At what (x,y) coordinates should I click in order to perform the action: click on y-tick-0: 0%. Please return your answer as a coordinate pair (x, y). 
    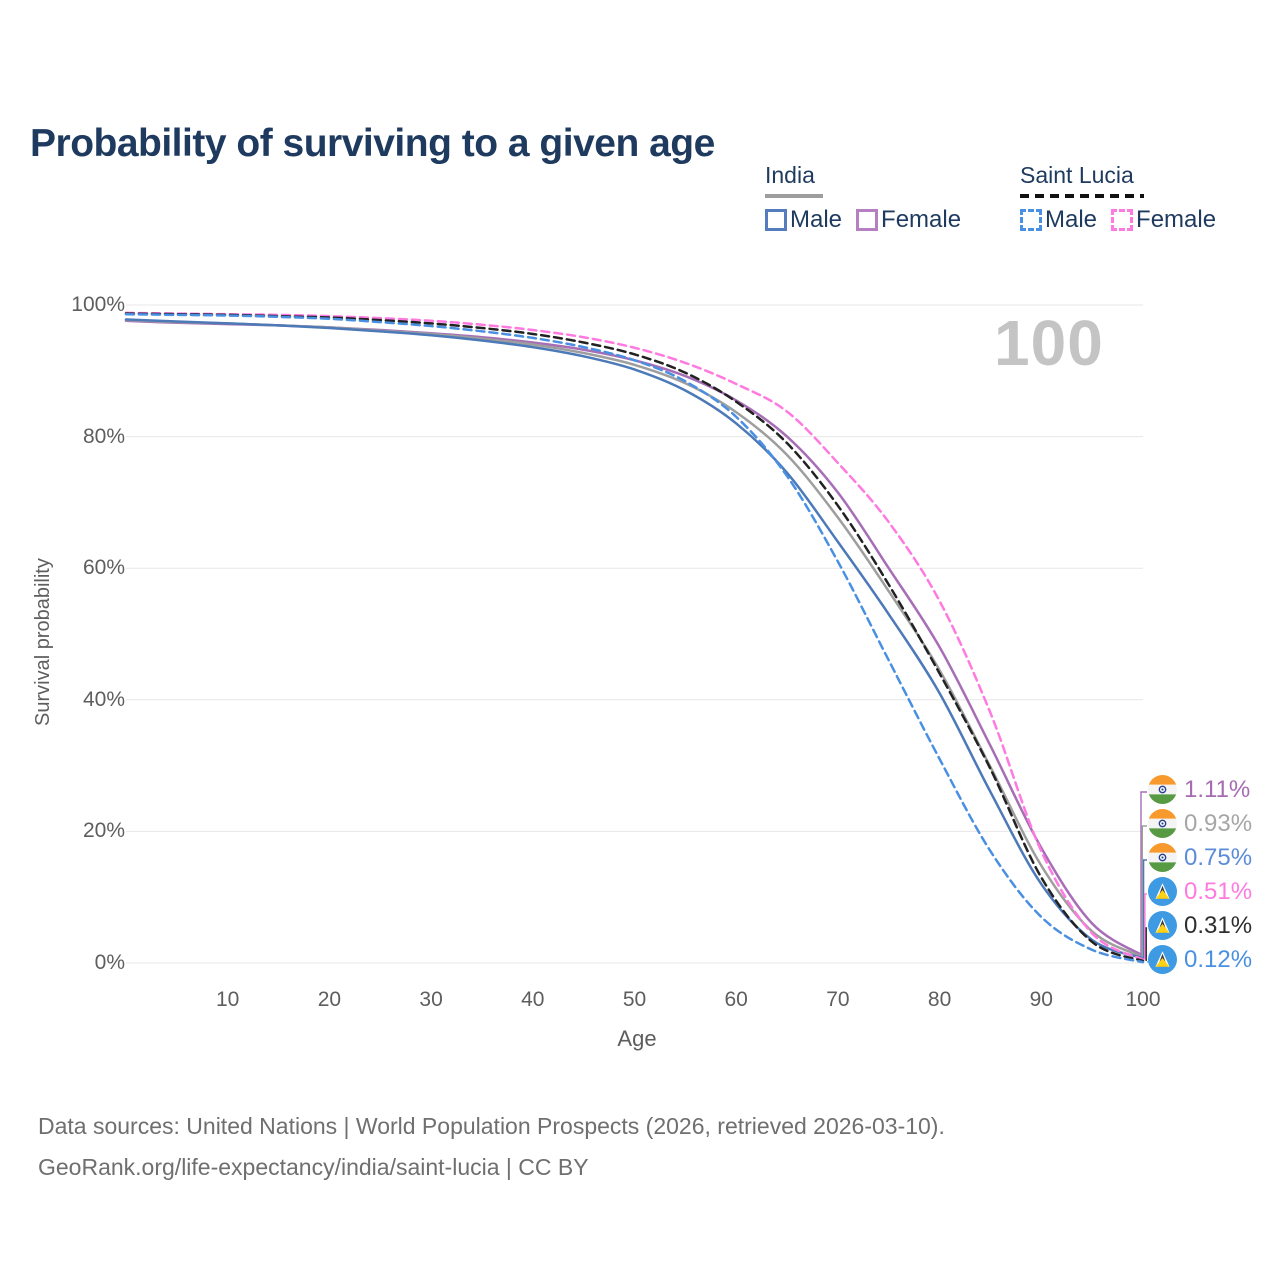
    Looking at the image, I should click on (109, 962).